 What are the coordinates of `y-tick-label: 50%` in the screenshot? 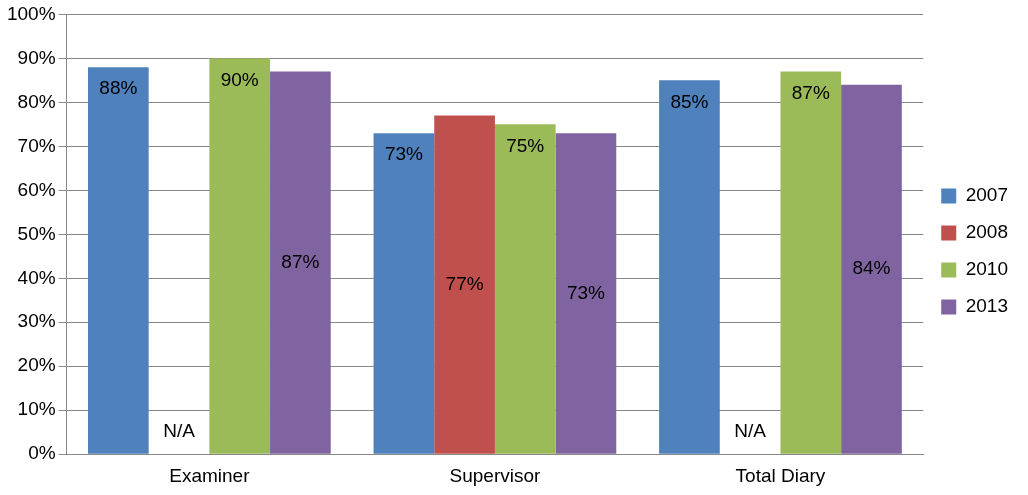 It's located at (36, 233).